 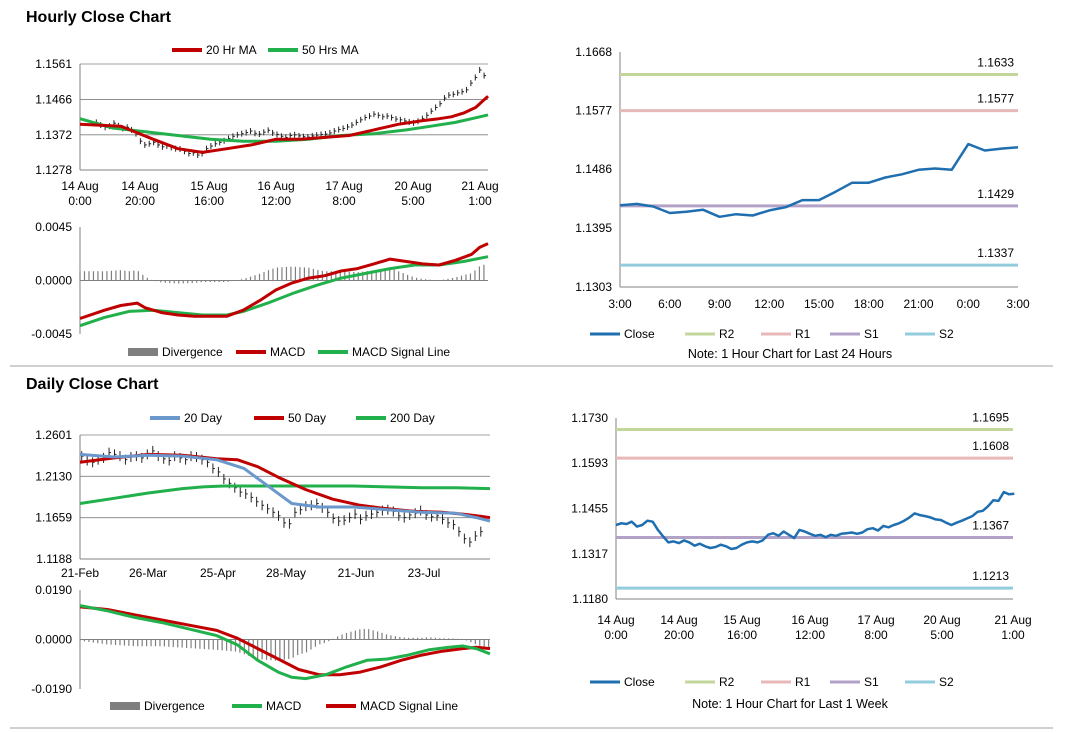 I want to click on daily-price-y-tick: 1.2601, so click(x=53, y=435).